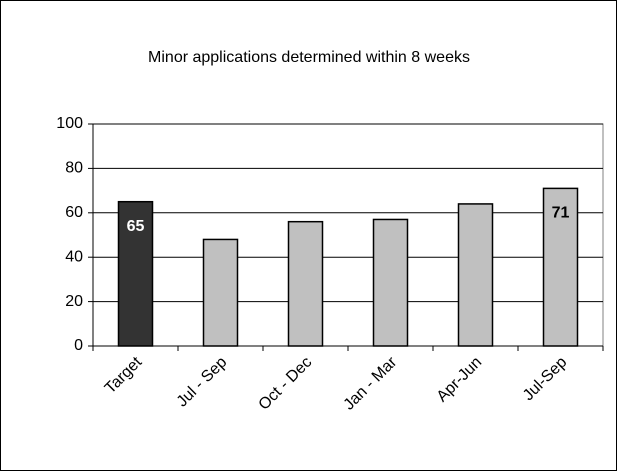 The image size is (618, 472). What do you see at coordinates (74, 168) in the screenshot?
I see `y-tick-label: 80` at bounding box center [74, 168].